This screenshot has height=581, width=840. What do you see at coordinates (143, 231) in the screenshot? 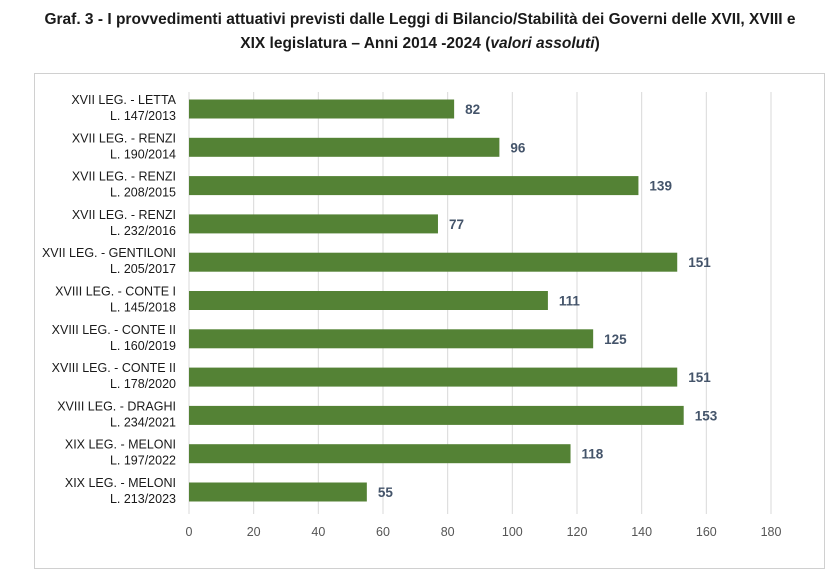
I see `category-label-line: L. 232/2016` at bounding box center [143, 231].